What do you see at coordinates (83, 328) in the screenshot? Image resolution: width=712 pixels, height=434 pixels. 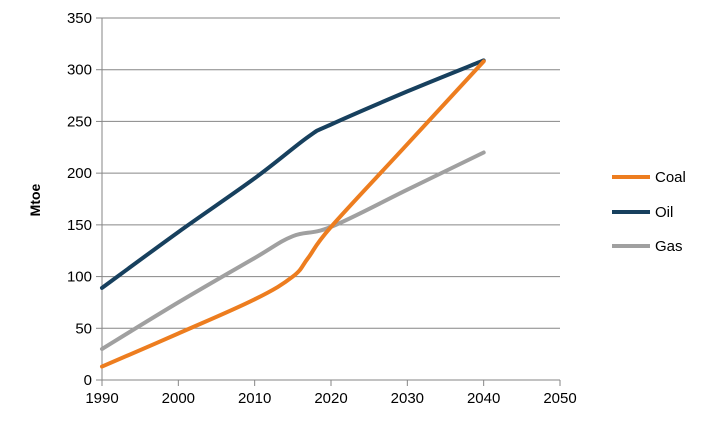 I see `y-tick-label: 50` at bounding box center [83, 328].